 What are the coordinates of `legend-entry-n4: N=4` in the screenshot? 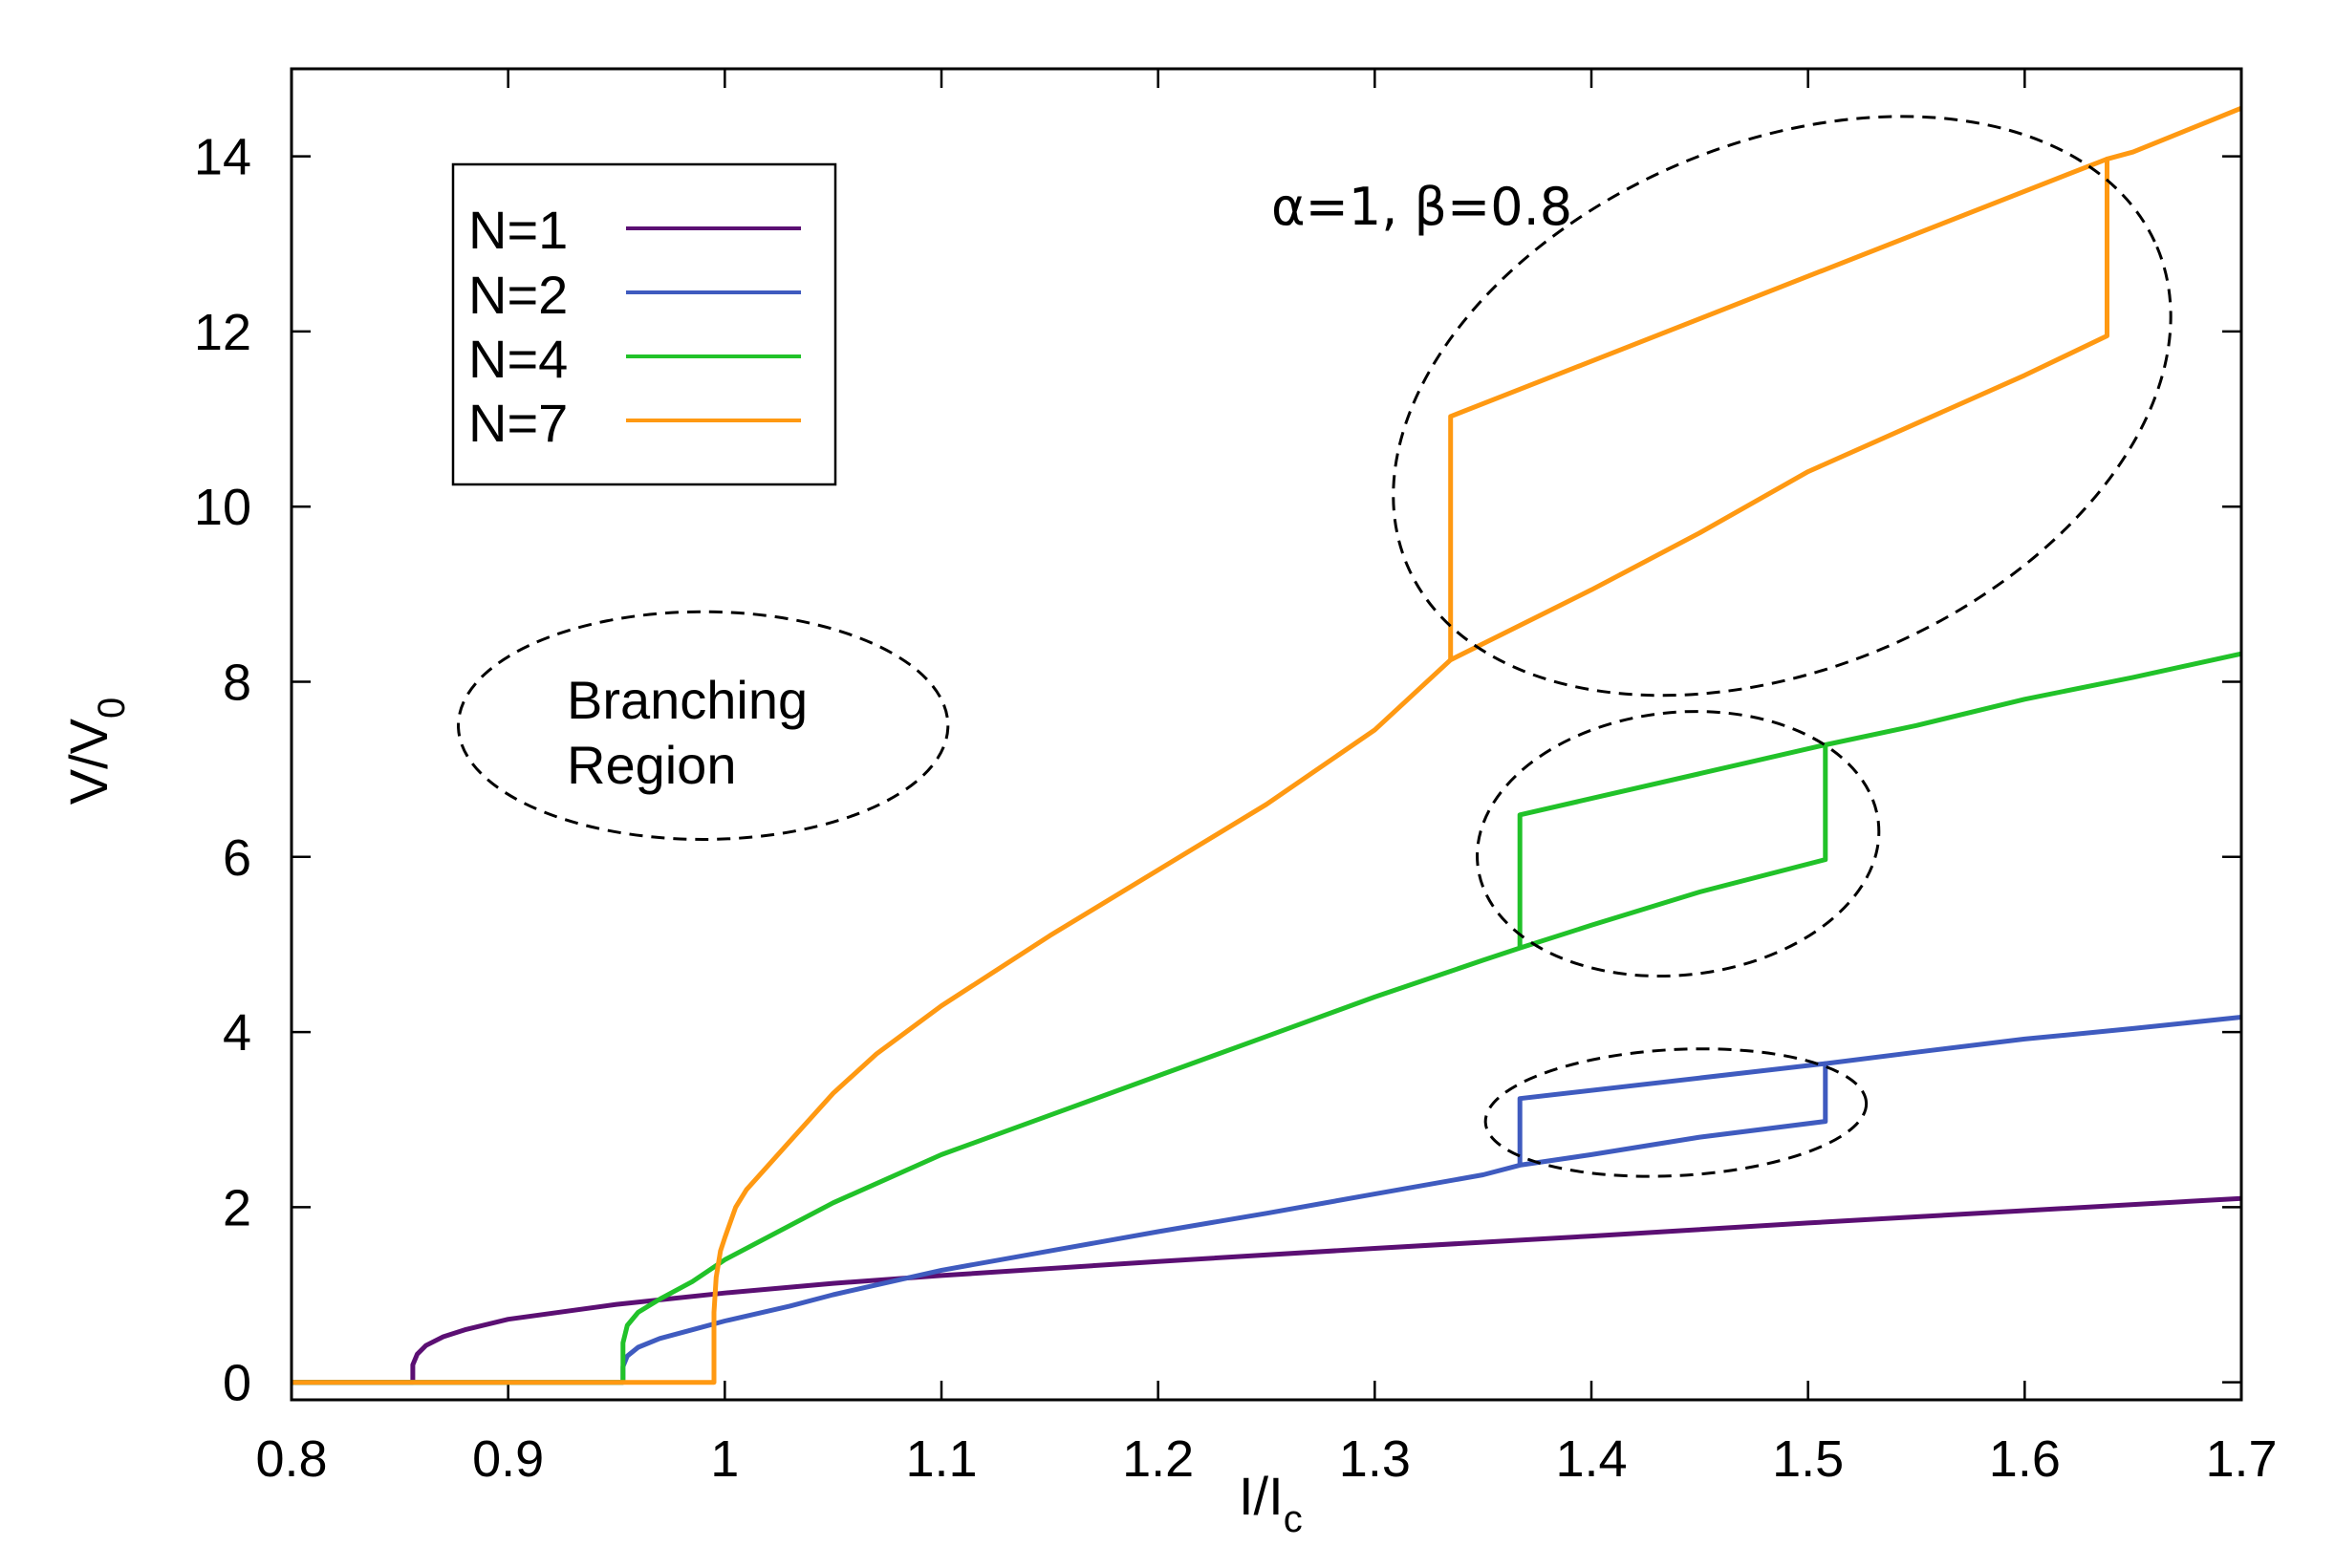 It's located at (634, 359).